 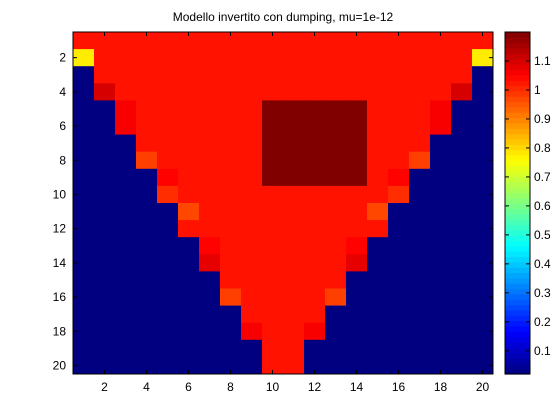 I want to click on y-tick-label: 18, so click(x=60, y=331).